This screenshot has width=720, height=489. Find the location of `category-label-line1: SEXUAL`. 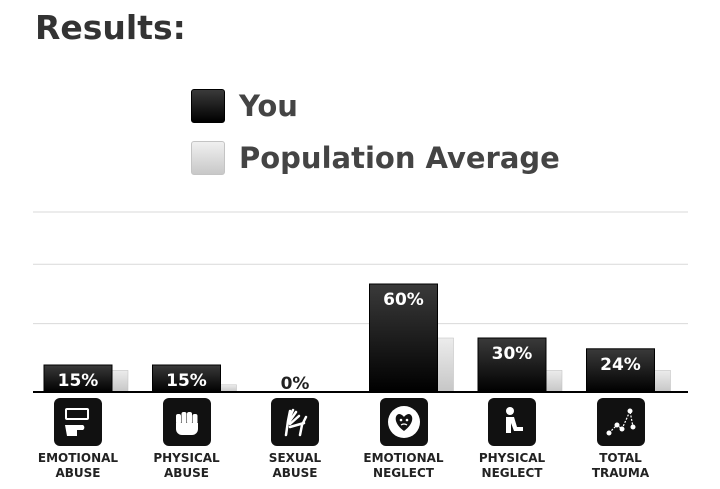

category-label-line1: SEXUAL is located at coordinates (295, 458).